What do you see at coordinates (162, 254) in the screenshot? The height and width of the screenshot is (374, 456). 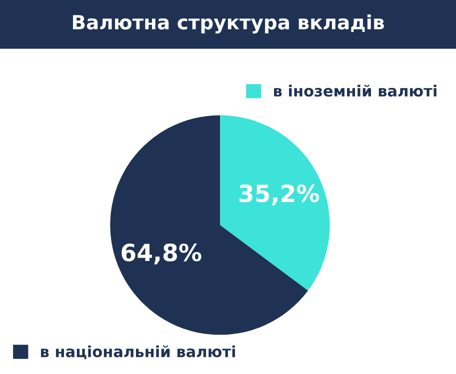 I see `data-label: 64,8%` at bounding box center [162, 254].